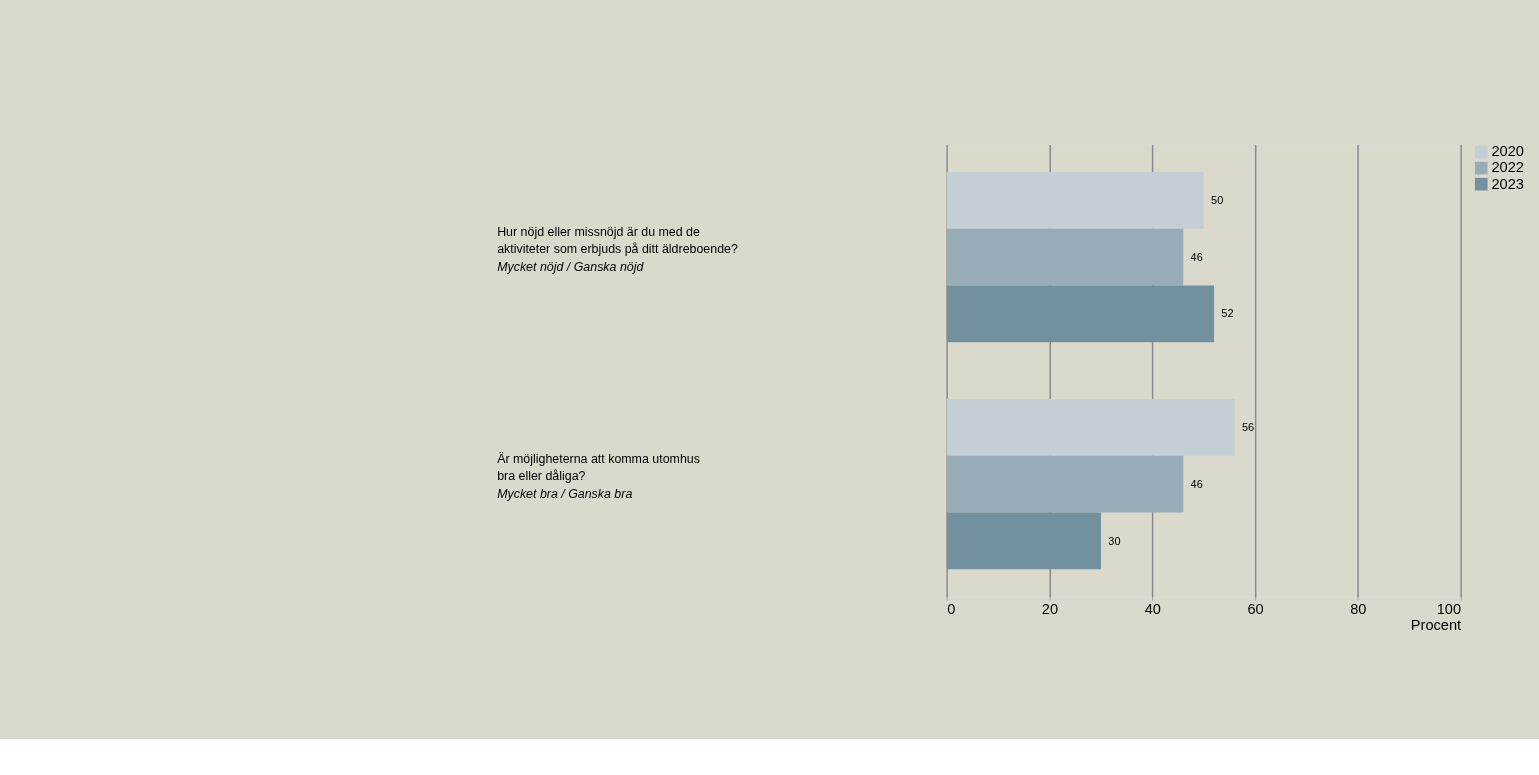 The height and width of the screenshot is (775, 1539). Describe the element at coordinates (951, 608) in the screenshot. I see `x-tick-label: 0` at that location.